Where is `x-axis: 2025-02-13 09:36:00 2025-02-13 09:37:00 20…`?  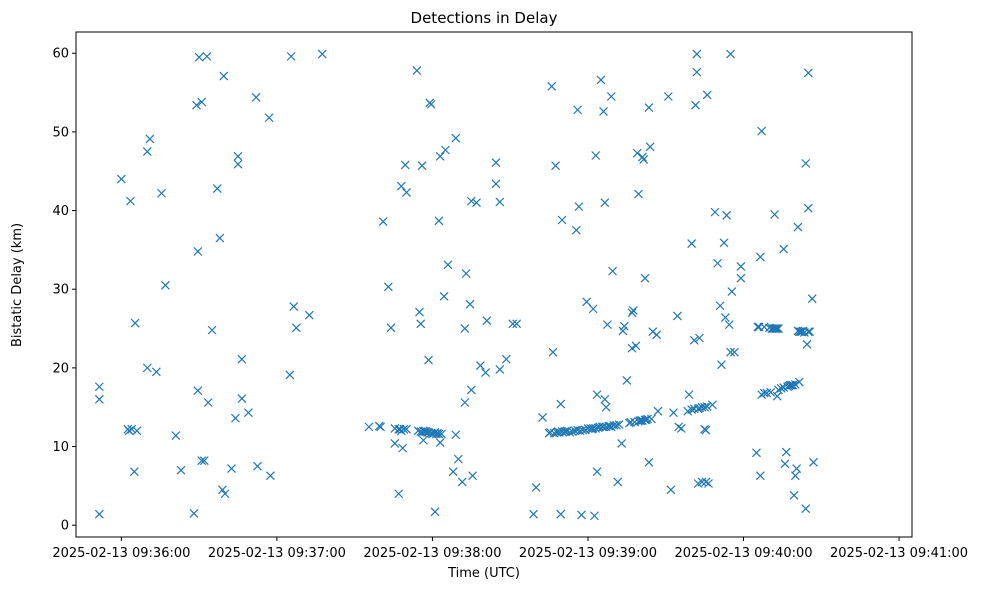
x-axis: 2025-02-13 09:36:00 2025-02-13 09:37:00 20… is located at coordinates (510, 549).